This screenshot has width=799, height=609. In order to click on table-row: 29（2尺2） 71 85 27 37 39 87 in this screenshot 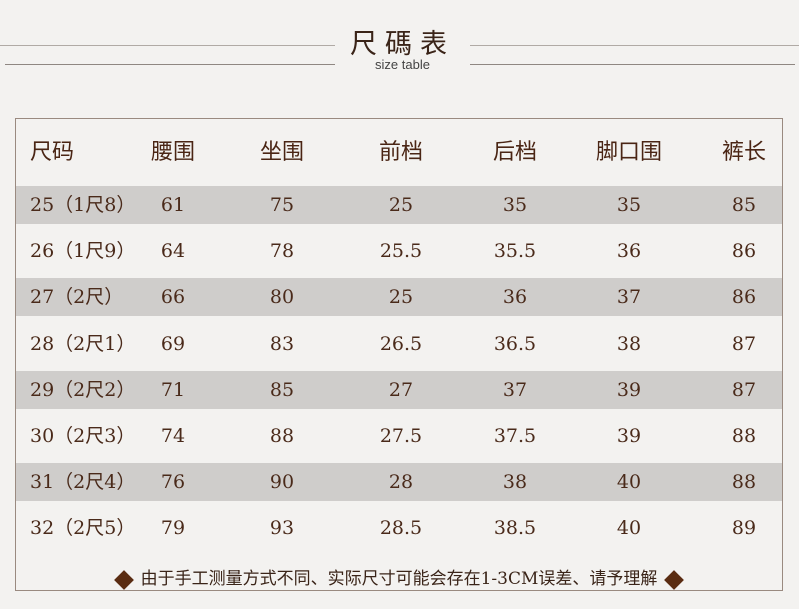, I will do `click(399, 389)`.